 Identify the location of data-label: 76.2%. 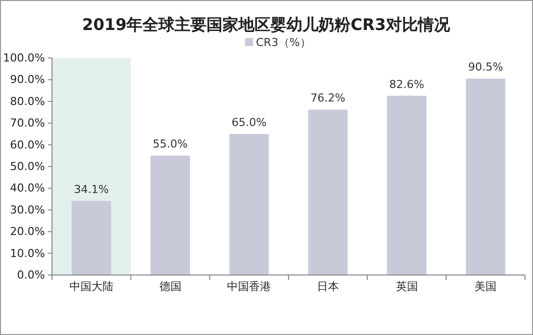
(328, 98).